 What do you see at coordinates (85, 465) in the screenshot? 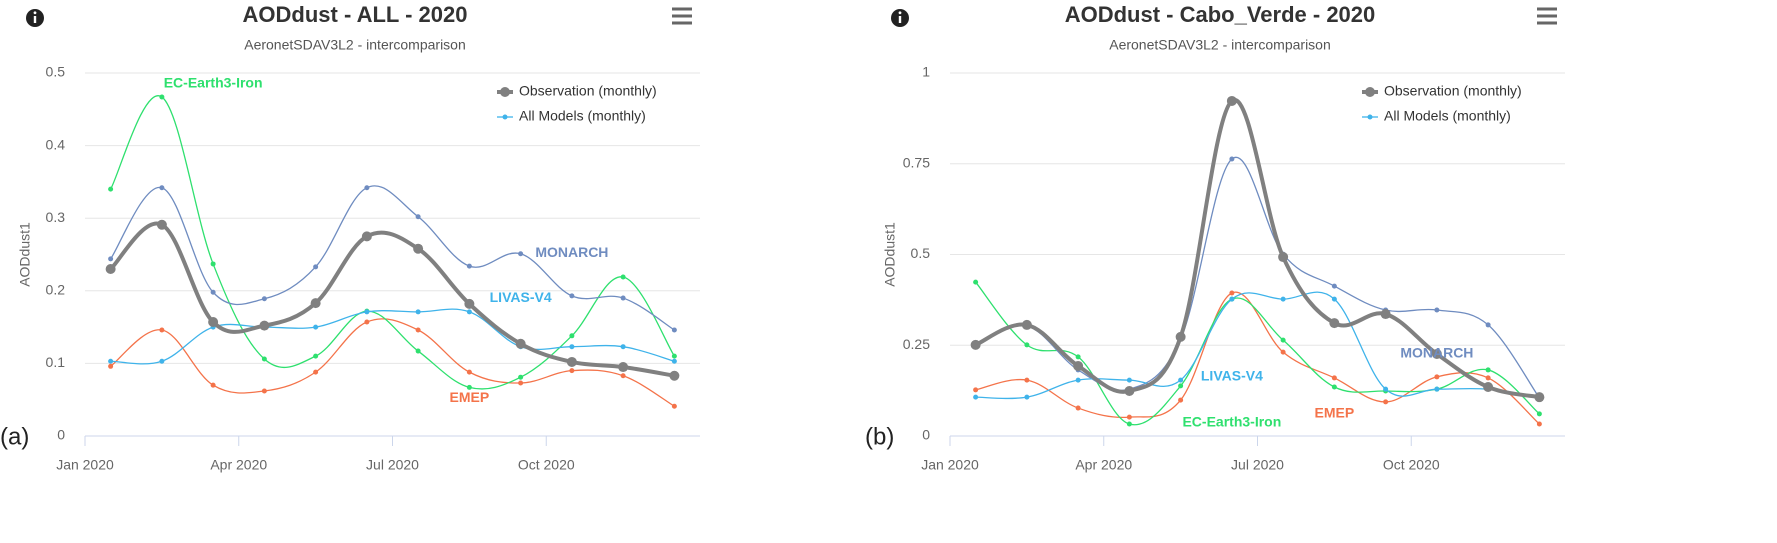
I see `x-tick-label: Jan 2020` at bounding box center [85, 465].